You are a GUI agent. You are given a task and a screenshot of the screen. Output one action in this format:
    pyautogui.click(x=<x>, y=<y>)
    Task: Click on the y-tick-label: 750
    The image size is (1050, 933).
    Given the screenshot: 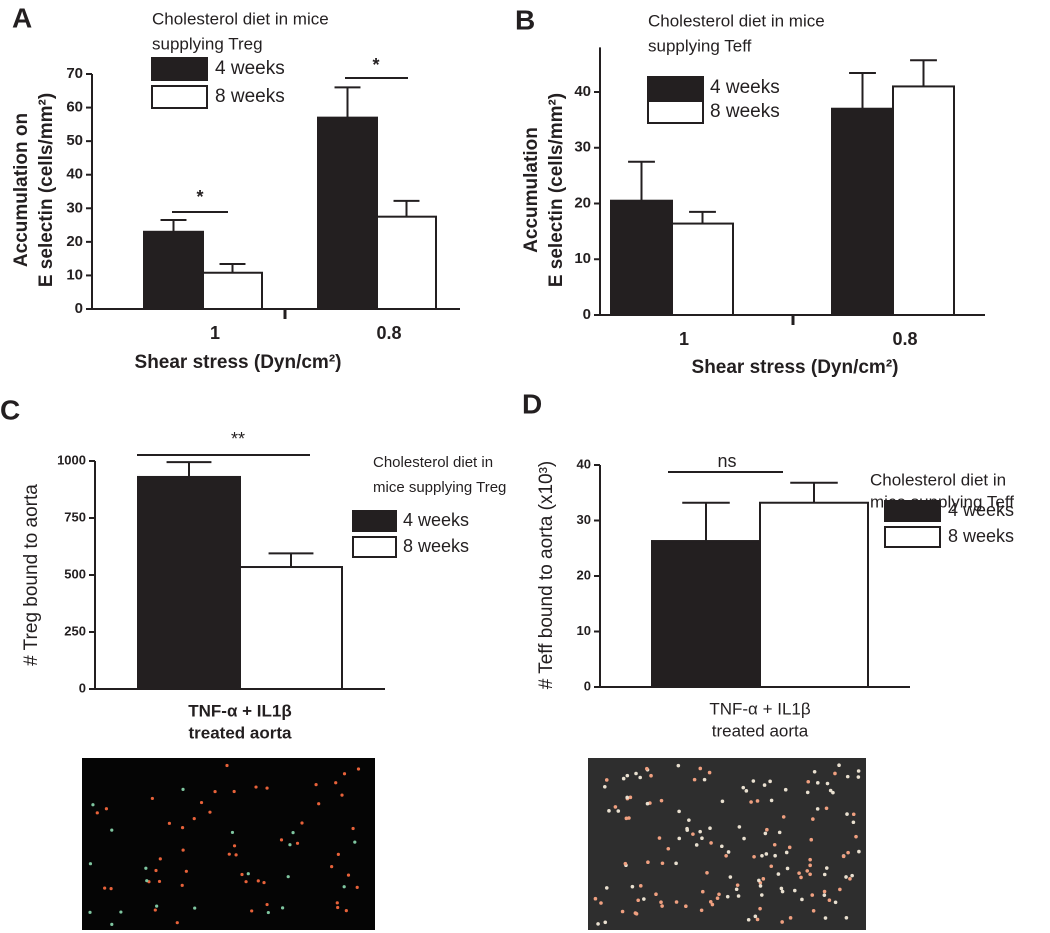 What is the action you would take?
    pyautogui.click(x=75, y=516)
    